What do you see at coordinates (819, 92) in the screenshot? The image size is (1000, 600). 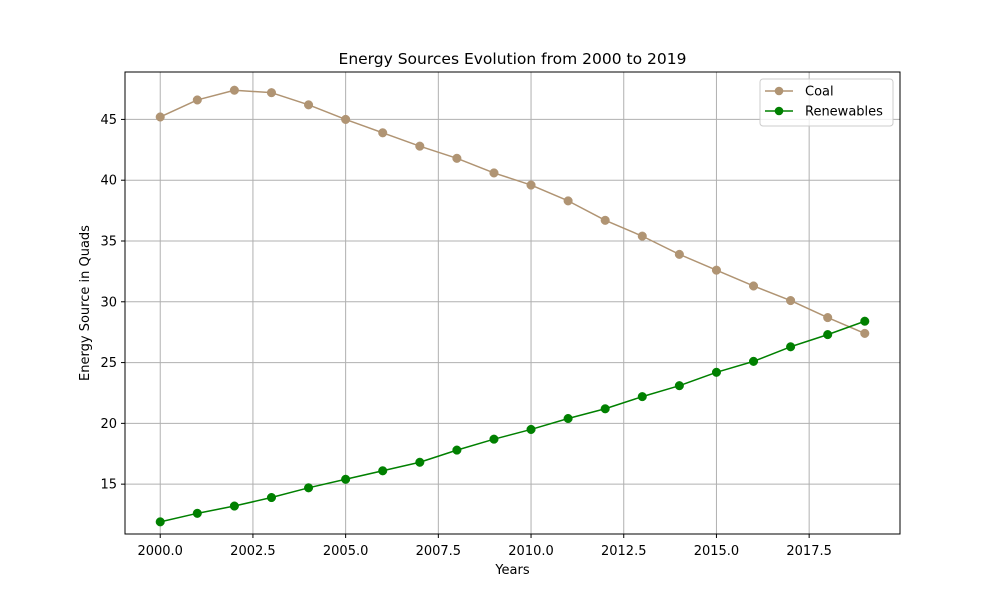 I see `legend-label: Coal` at bounding box center [819, 92].